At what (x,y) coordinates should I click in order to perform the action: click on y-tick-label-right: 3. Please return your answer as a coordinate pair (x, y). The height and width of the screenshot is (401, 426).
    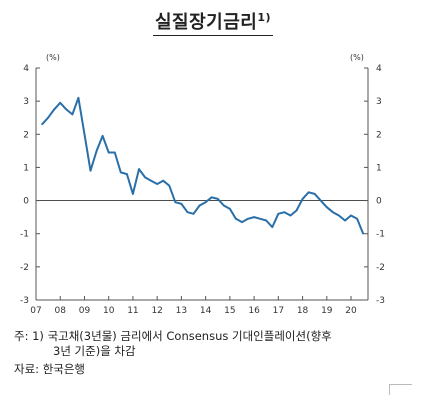
    Looking at the image, I should click on (379, 102).